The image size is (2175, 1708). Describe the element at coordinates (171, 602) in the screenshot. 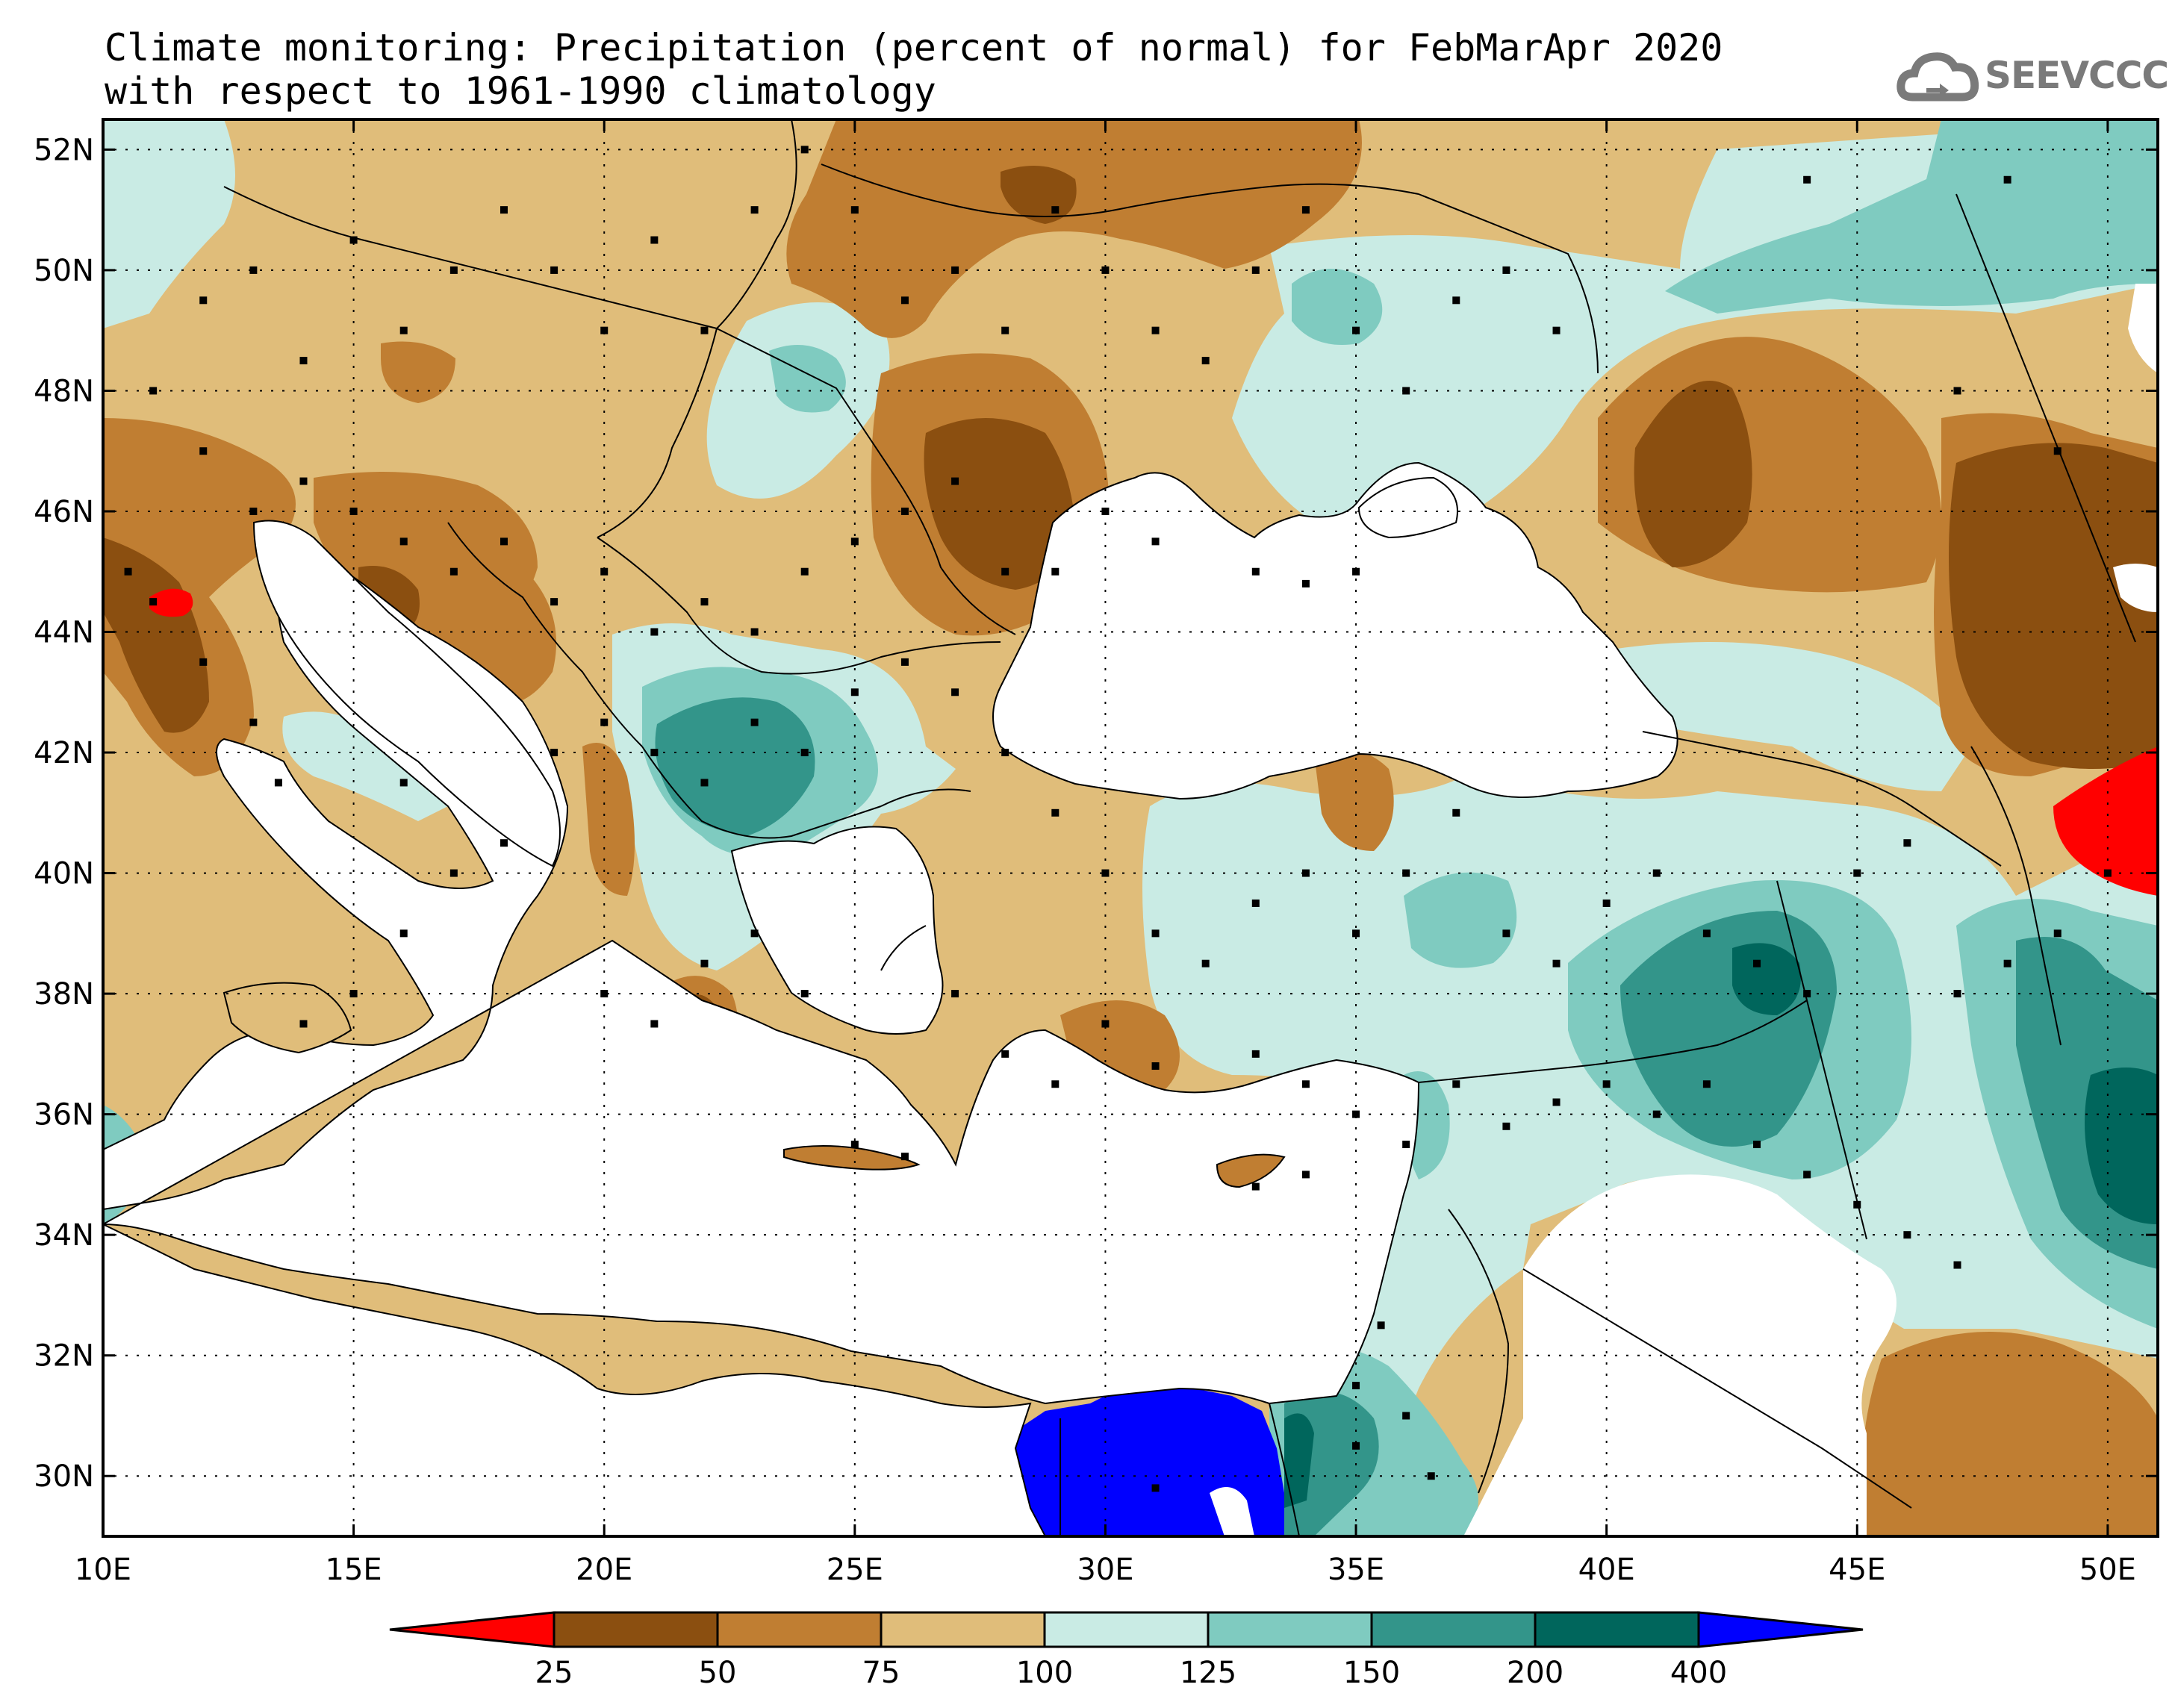

I see `field-under-25-italy` at that location.